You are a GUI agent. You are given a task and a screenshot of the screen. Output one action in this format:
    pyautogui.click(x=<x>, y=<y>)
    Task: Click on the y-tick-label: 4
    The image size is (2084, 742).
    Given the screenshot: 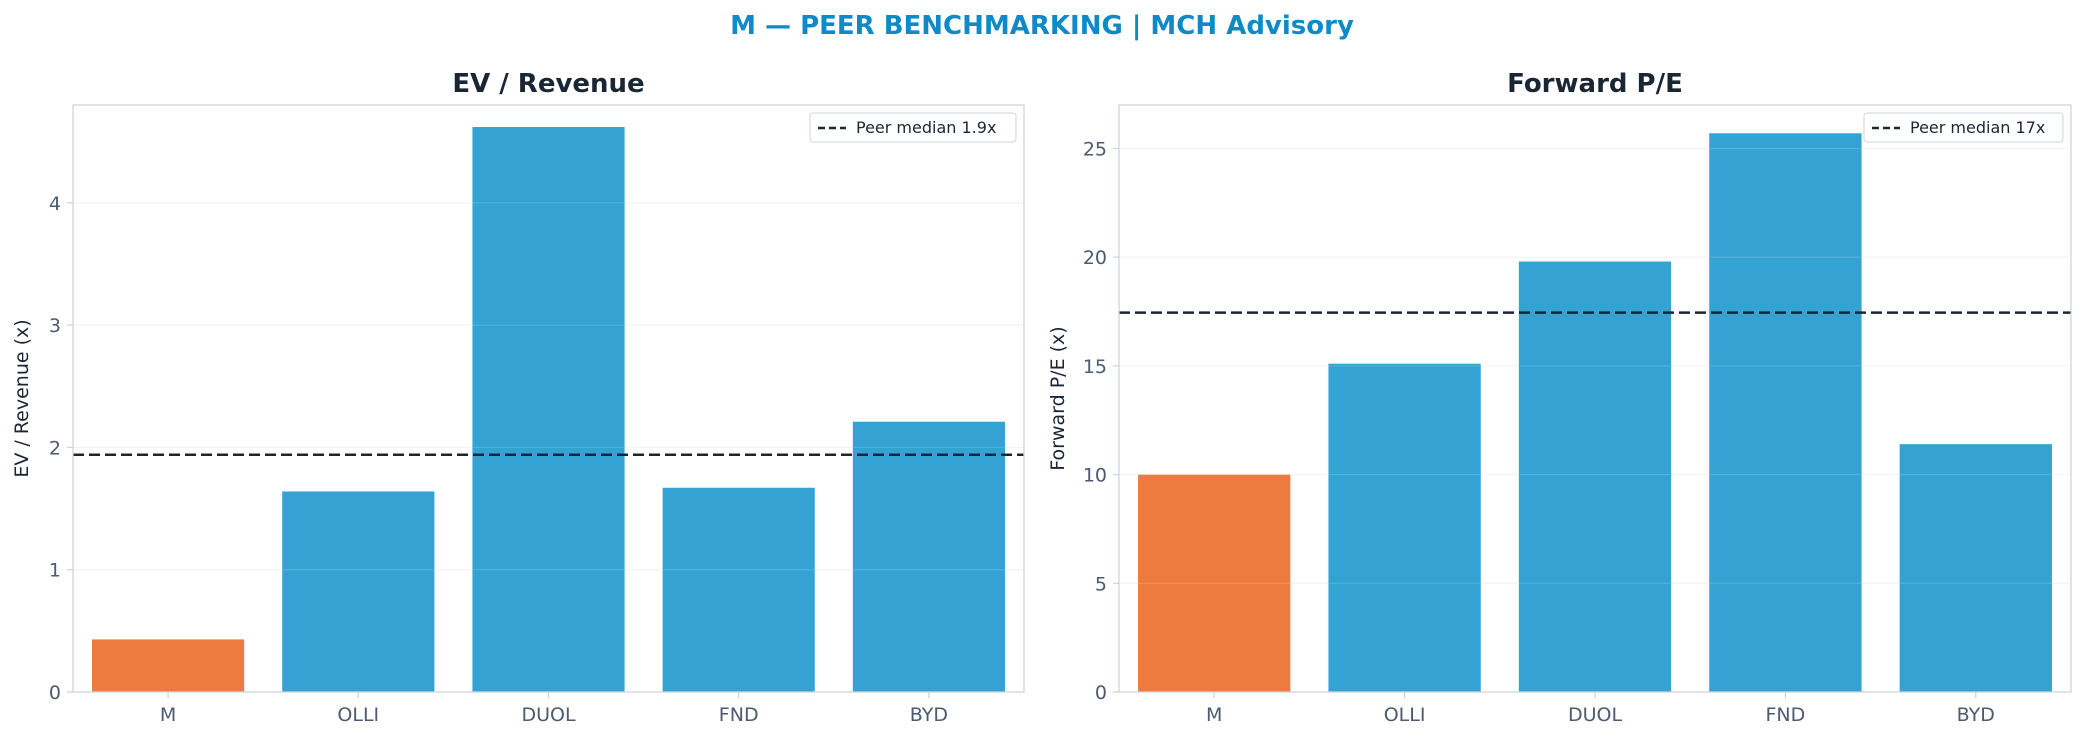 What is the action you would take?
    pyautogui.click(x=55, y=204)
    